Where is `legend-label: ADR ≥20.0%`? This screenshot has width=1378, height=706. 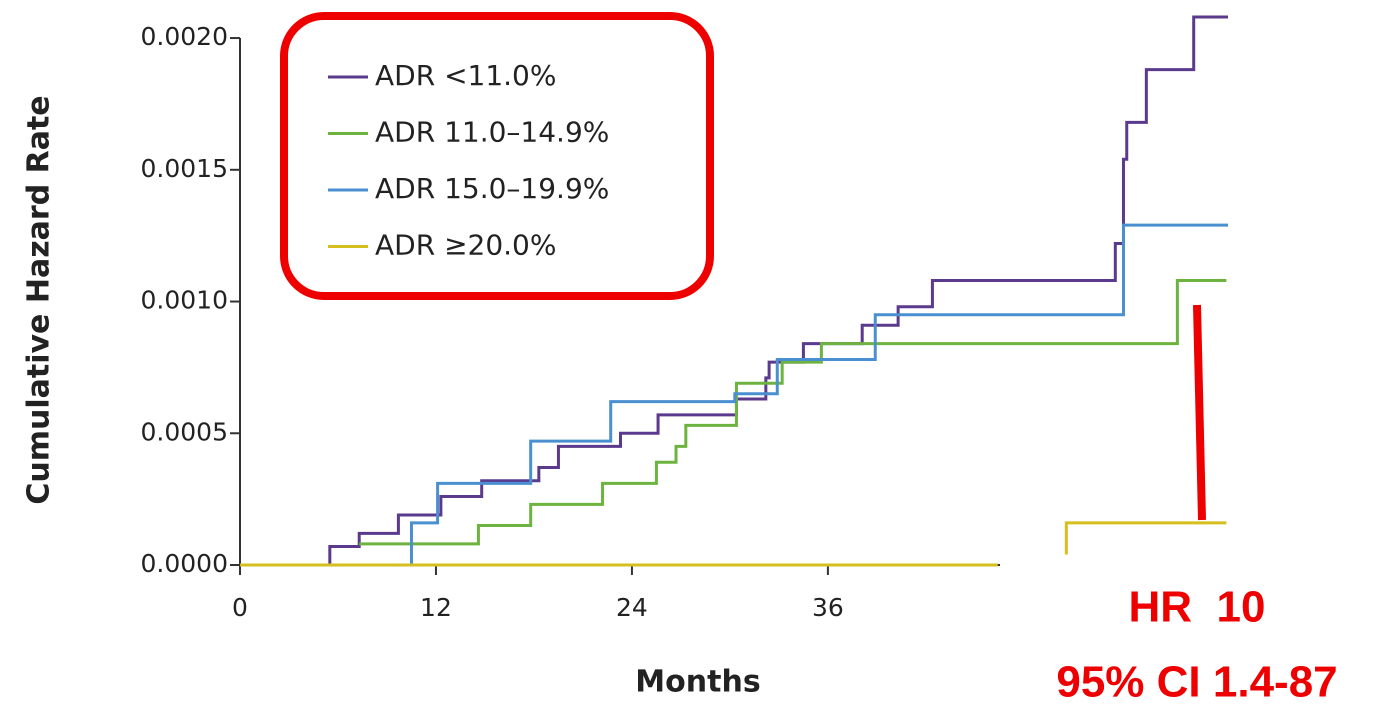
legend-label: ADR ≥20.0% is located at coordinates (465, 245).